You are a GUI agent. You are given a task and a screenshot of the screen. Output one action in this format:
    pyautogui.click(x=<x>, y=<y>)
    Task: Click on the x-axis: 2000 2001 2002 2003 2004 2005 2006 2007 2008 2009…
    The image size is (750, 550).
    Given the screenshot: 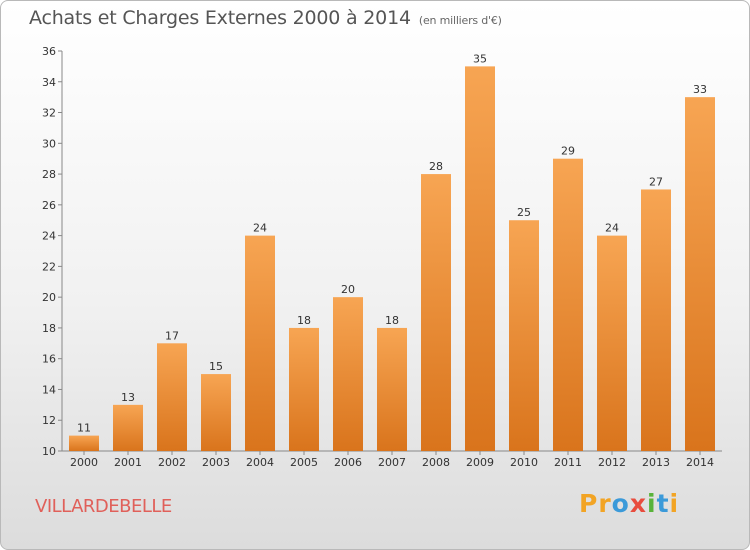 What is the action you would take?
    pyautogui.click(x=392, y=459)
    